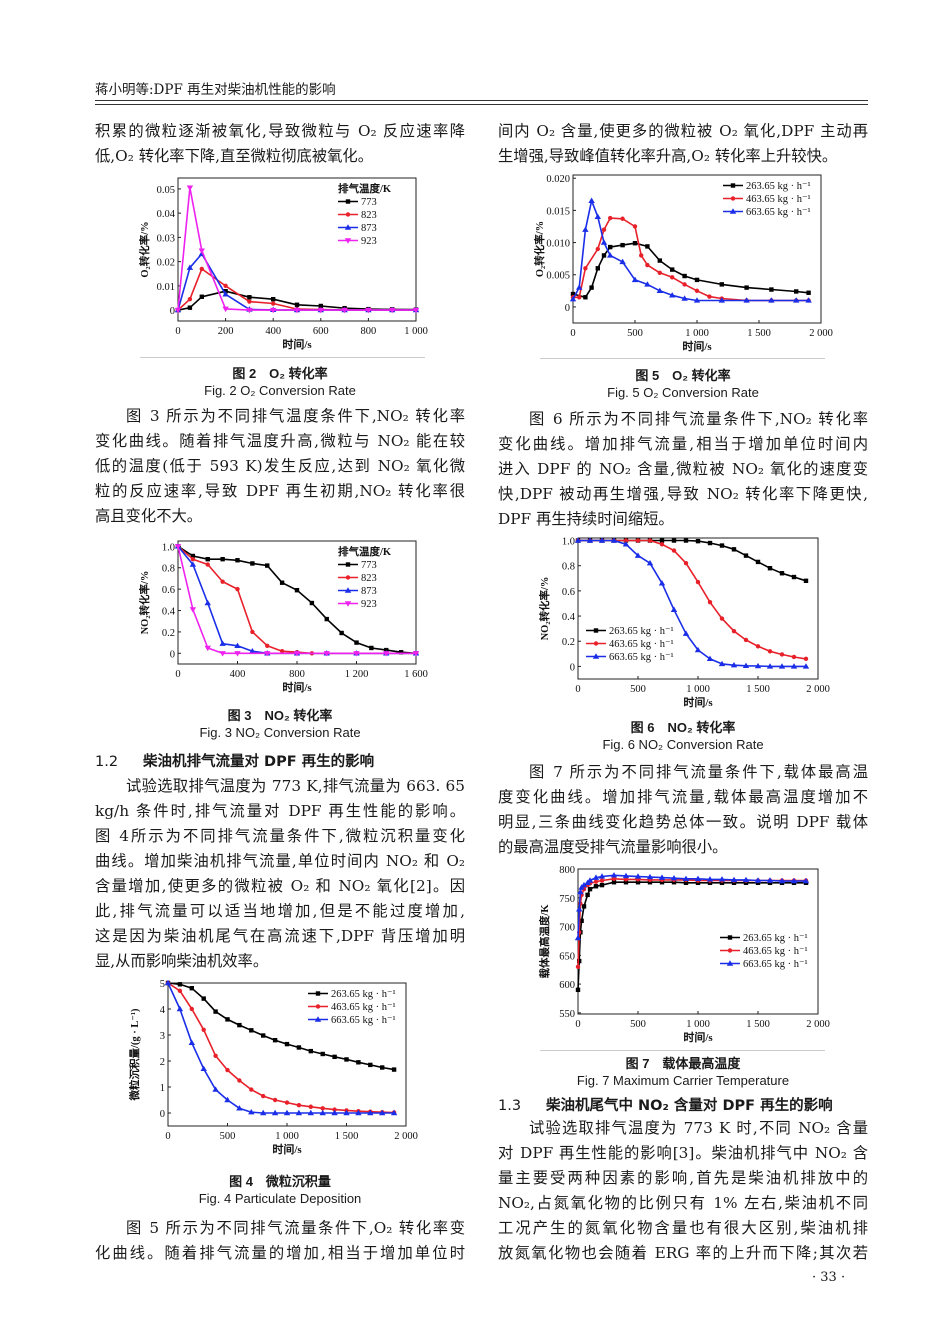  Describe the element at coordinates (818, 1024) in the screenshot. I see `x-tick-label: 2 000` at that location.